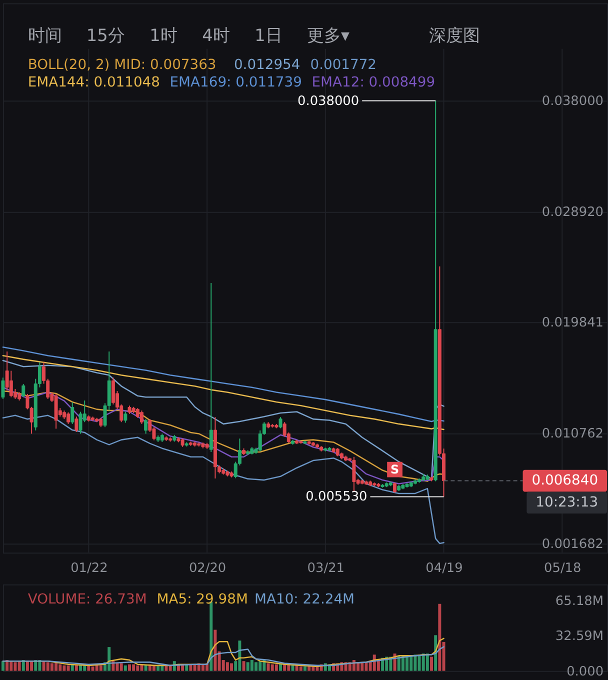 The height and width of the screenshot is (680, 608). I want to click on annotation: 10:23:13, so click(567, 502).